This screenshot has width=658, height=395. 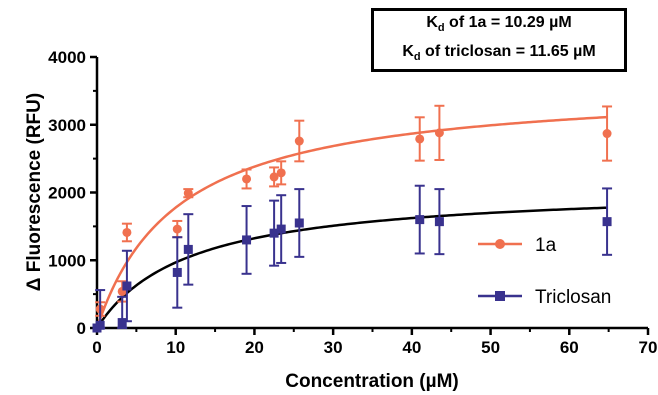 What do you see at coordinates (67, 125) in the screenshot?
I see `y-tick-label: 3000` at bounding box center [67, 125].